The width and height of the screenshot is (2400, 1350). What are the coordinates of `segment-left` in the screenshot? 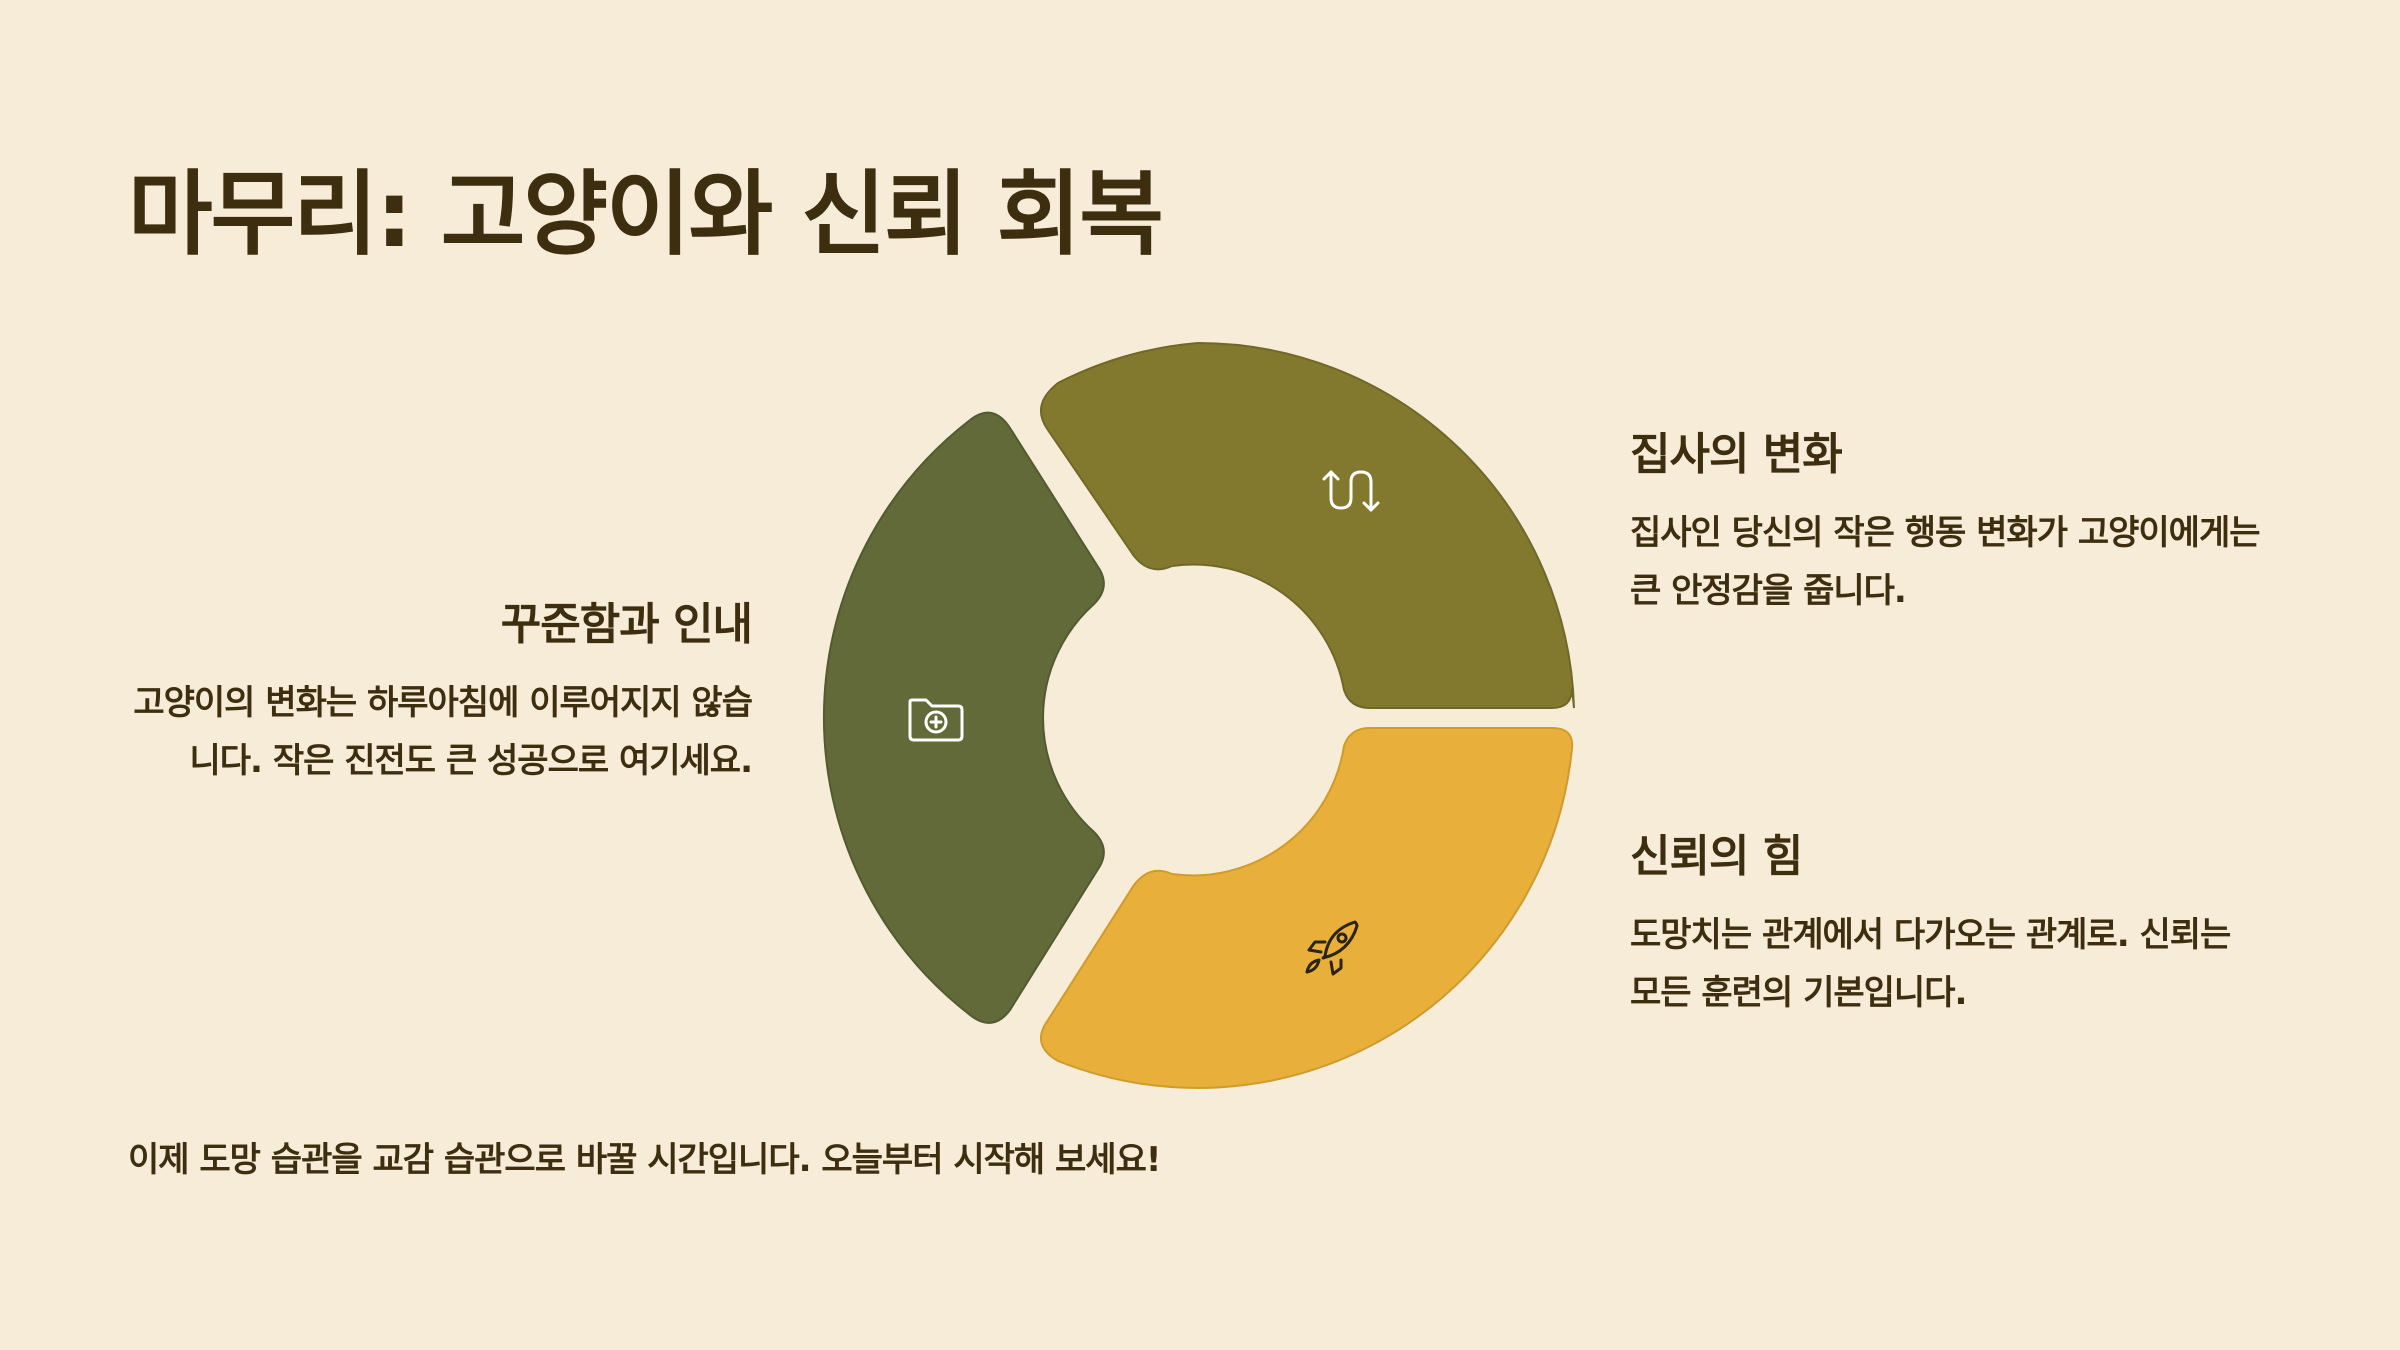 It's located at (964, 717).